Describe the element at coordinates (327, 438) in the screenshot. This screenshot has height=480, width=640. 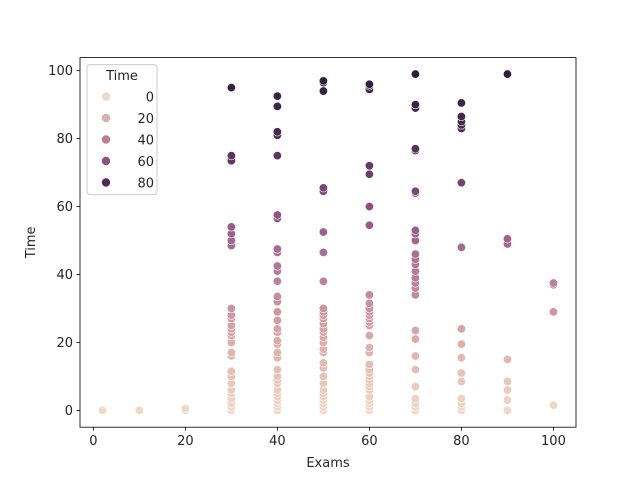
I see `x-axis-ticks: 0 20 40 60 80 100` at that location.